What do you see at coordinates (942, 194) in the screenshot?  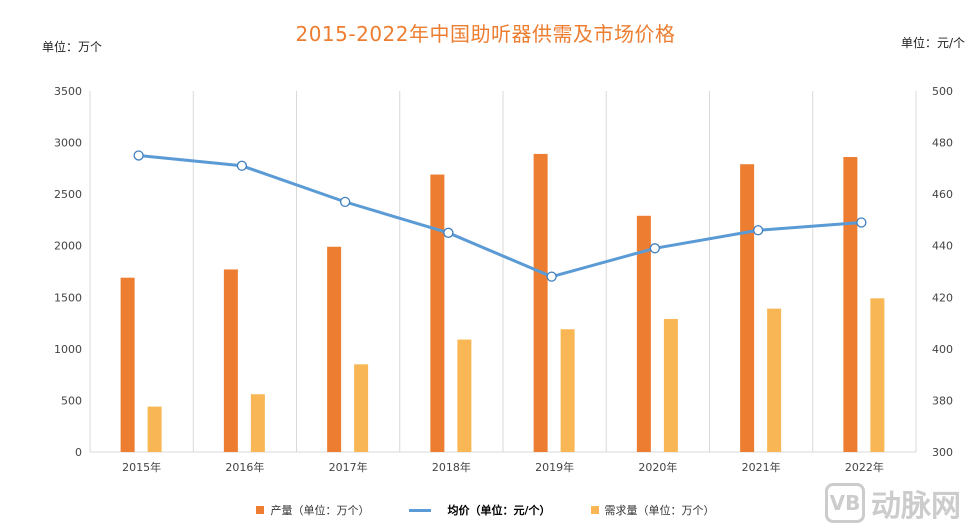 I see `right-tick-label: 460` at bounding box center [942, 194].